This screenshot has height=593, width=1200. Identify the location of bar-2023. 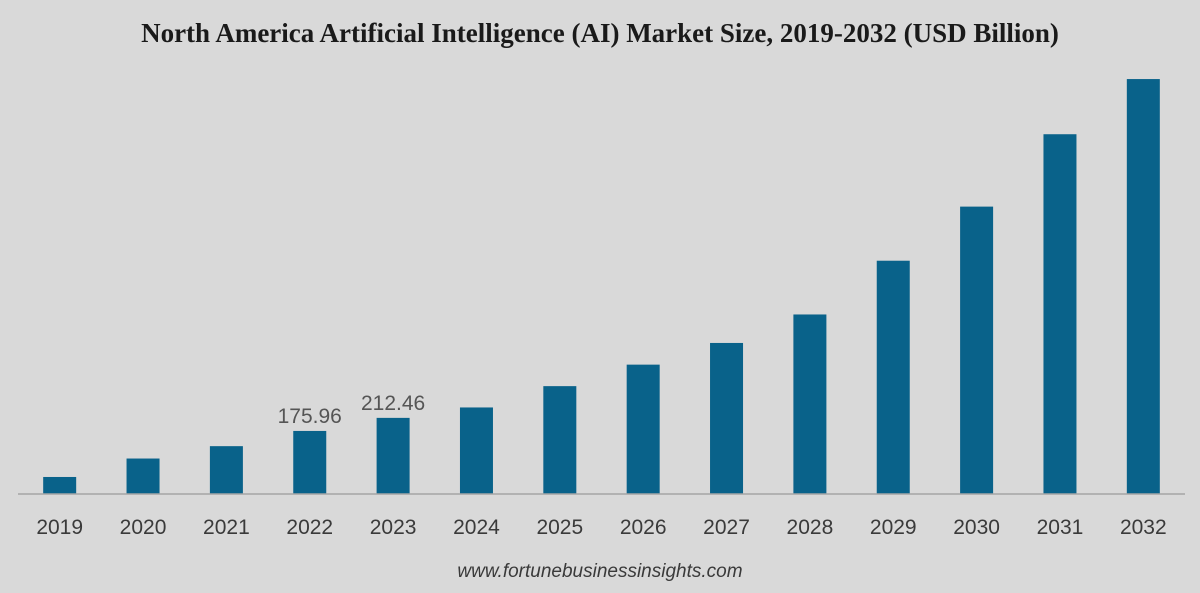
(393, 455).